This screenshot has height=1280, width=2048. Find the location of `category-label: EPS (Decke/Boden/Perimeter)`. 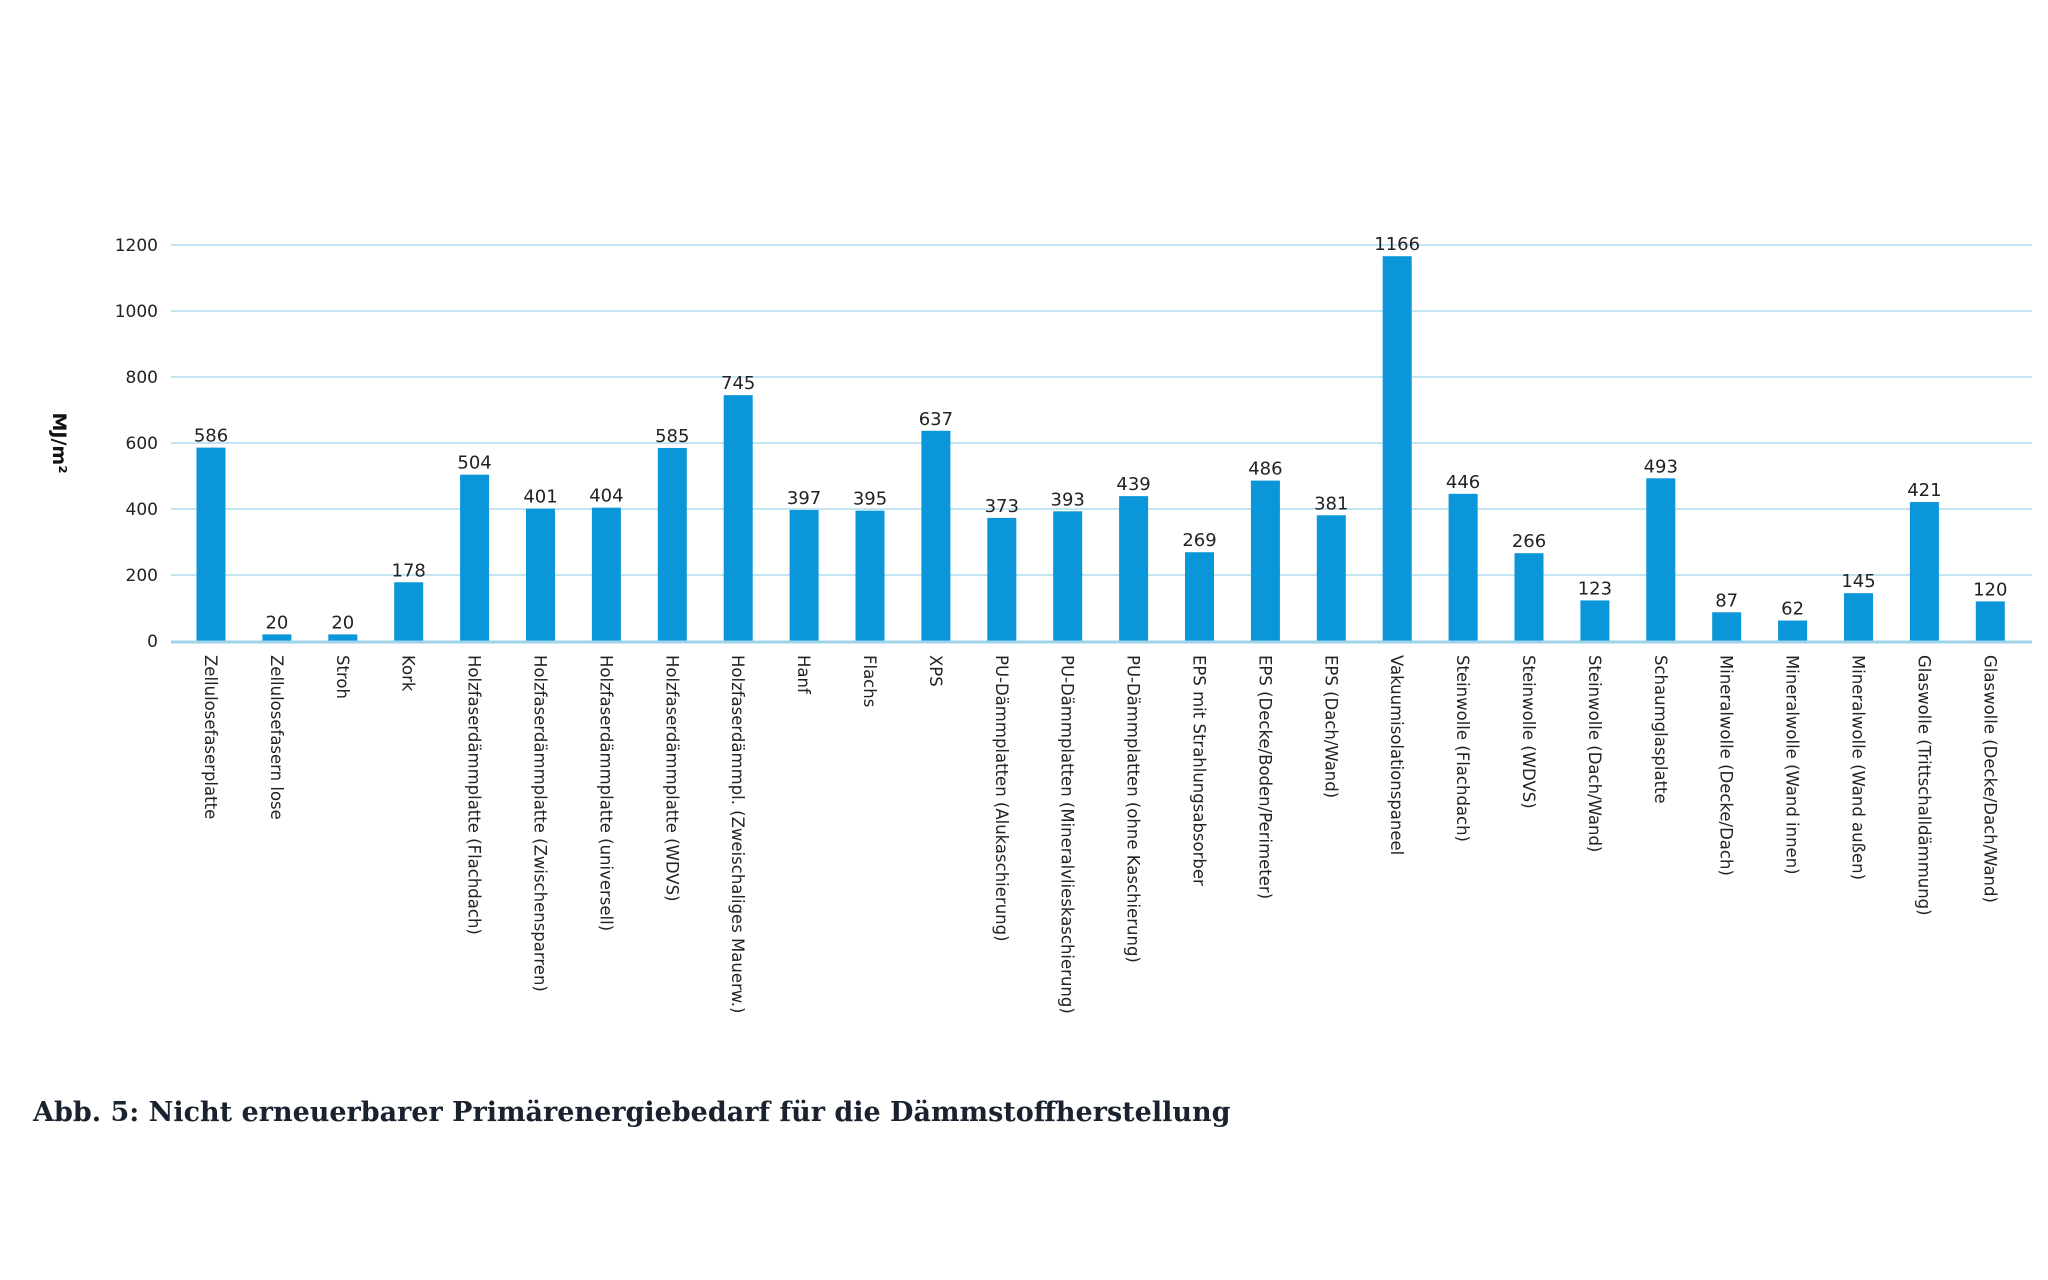

category-label: EPS (Decke/Boden/Perimeter) is located at coordinates (1264, 777).